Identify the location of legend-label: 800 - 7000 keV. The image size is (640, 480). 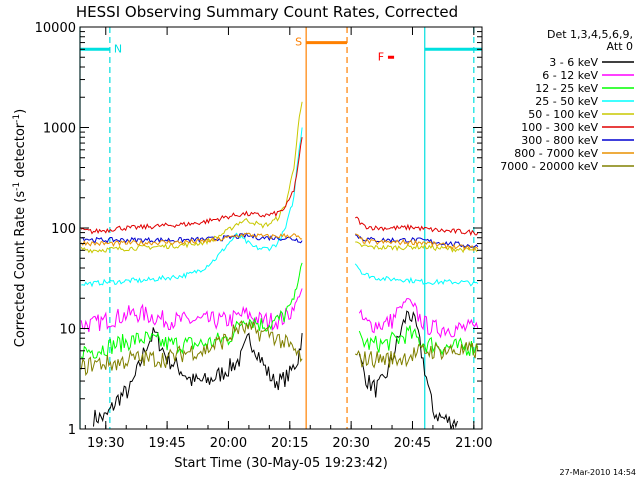
(556, 153).